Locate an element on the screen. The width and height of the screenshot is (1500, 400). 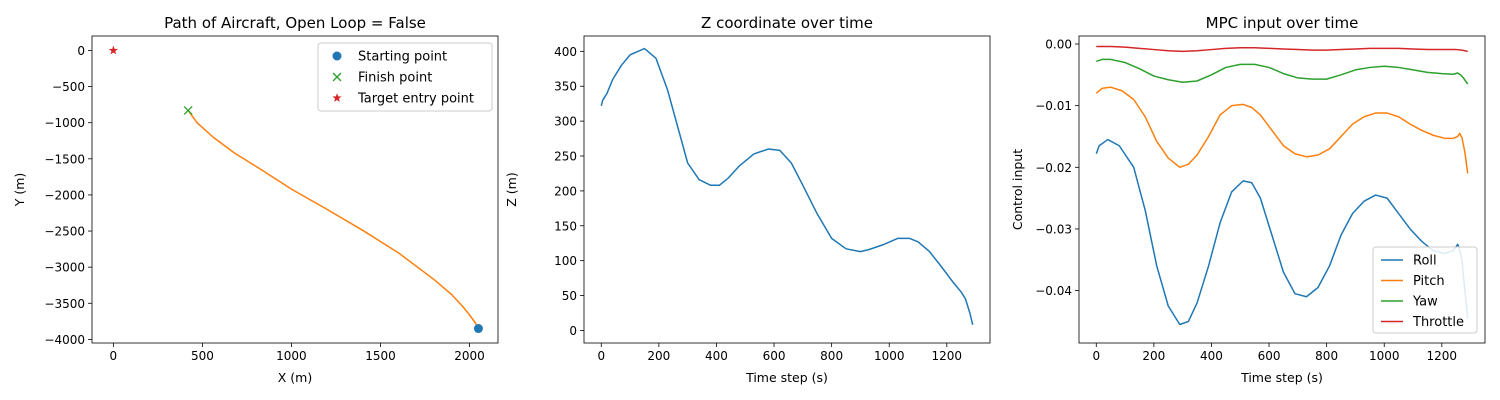
x-tick-label: 500 is located at coordinates (202, 356).